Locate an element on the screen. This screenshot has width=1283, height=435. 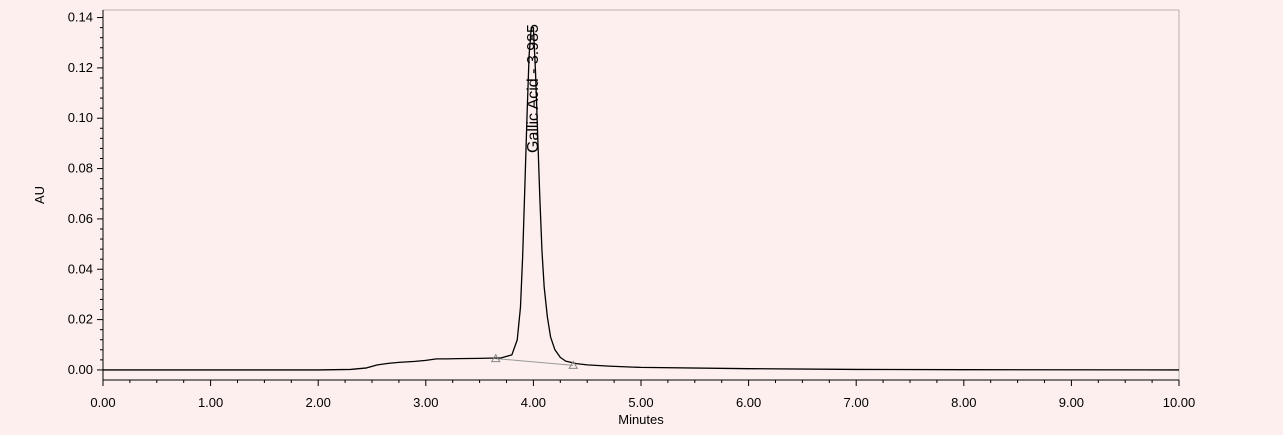
x-tick-label: 9.00 is located at coordinates (1071, 402).